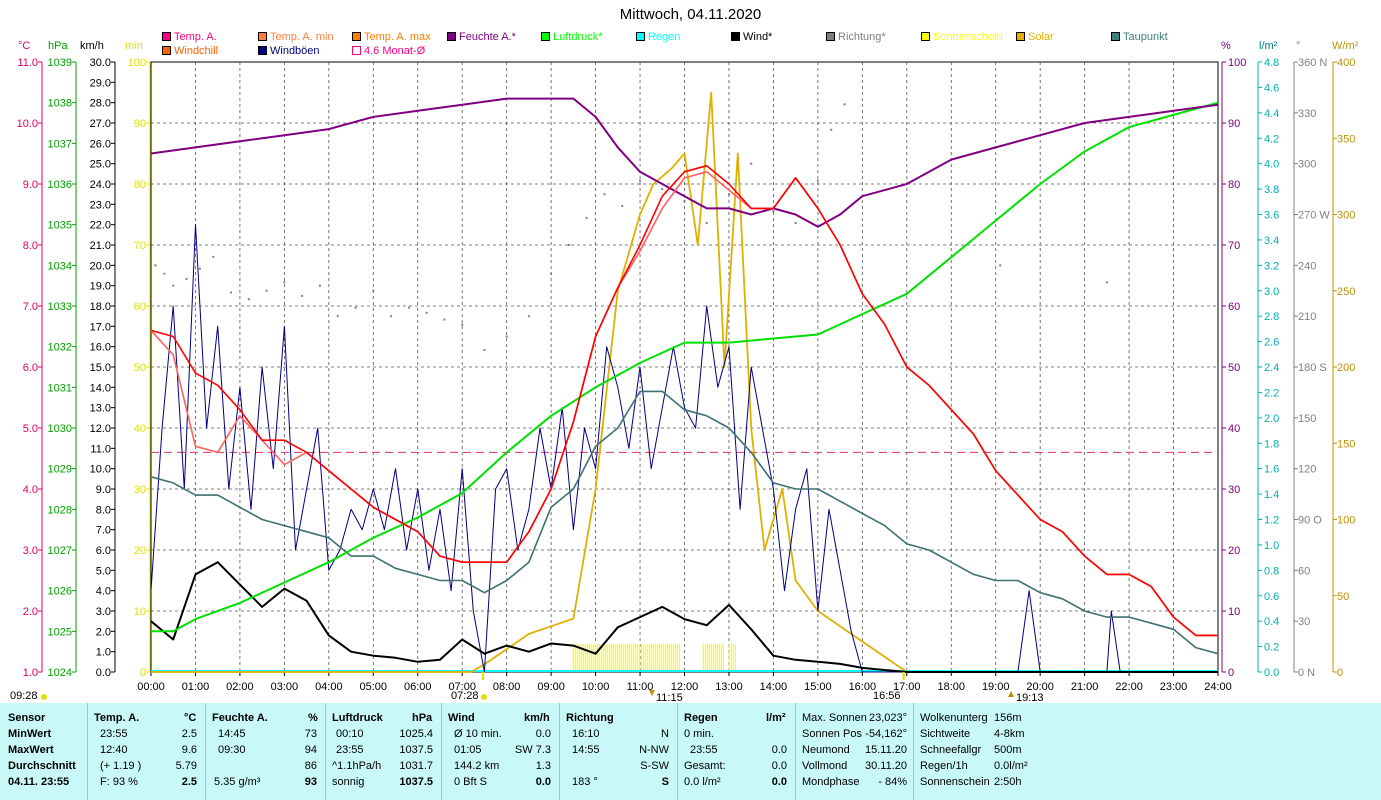  What do you see at coordinates (285, 687) in the screenshot?
I see `x-tick-label: 03:00` at bounding box center [285, 687].